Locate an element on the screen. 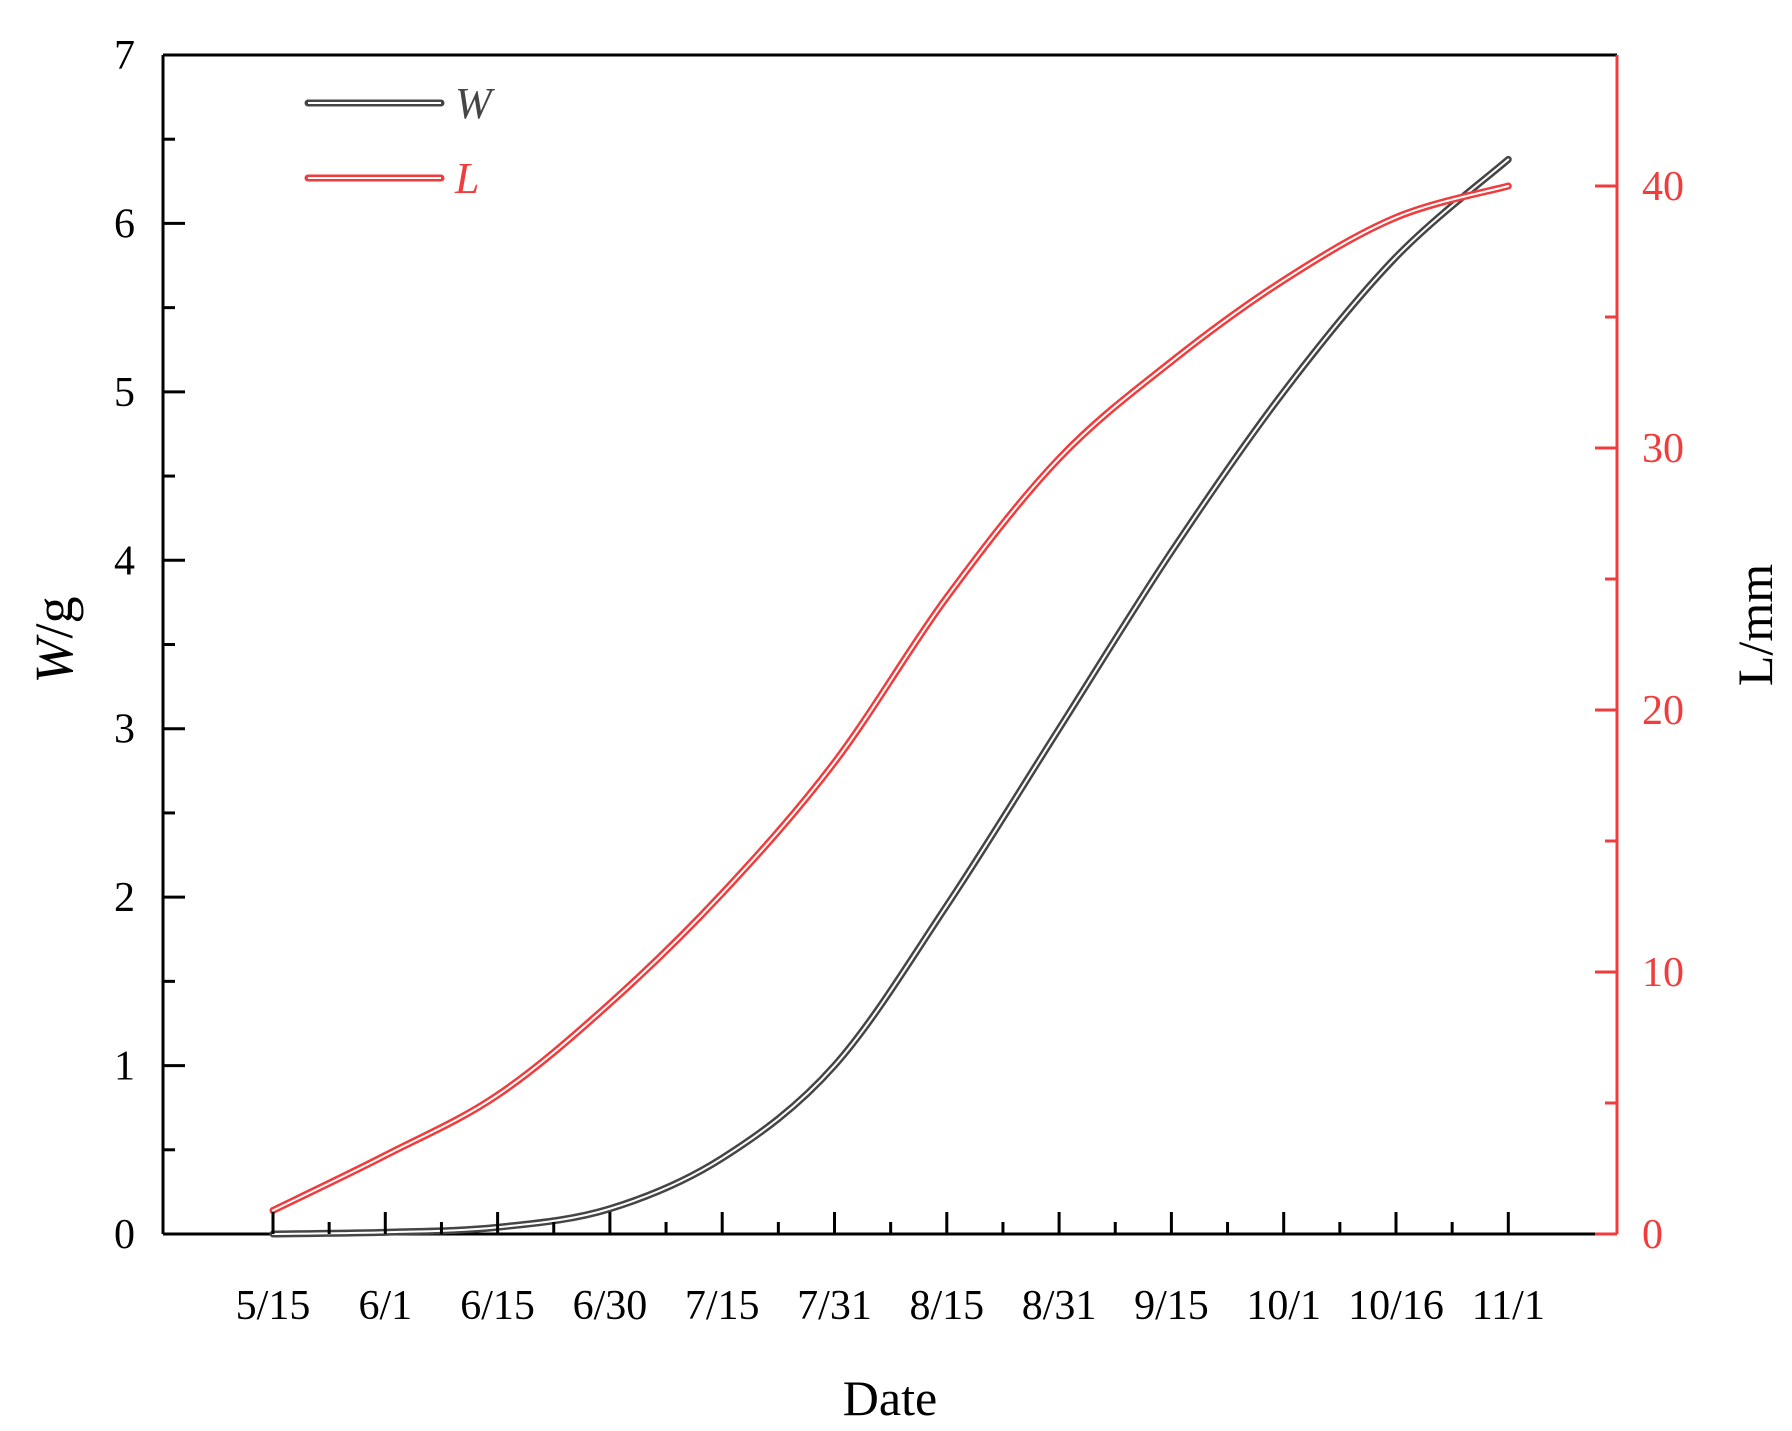 The height and width of the screenshot is (1431, 1792). legend-label: L is located at coordinates (466, 178).